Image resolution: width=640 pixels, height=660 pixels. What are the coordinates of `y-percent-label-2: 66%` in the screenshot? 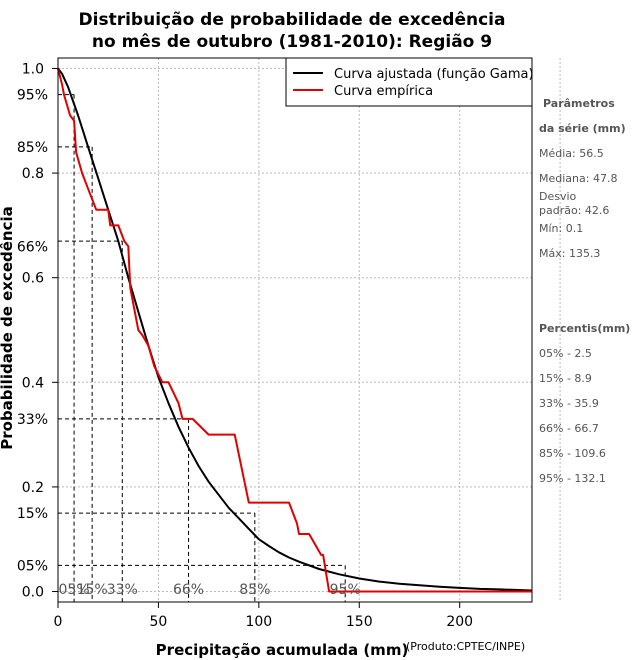 It's located at (32, 247).